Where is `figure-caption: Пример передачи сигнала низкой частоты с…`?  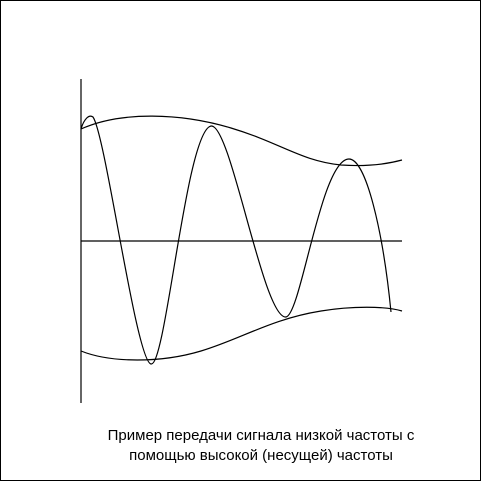
figure-caption: Пример передачи сигнала низкой частоты с… is located at coordinates (261, 446).